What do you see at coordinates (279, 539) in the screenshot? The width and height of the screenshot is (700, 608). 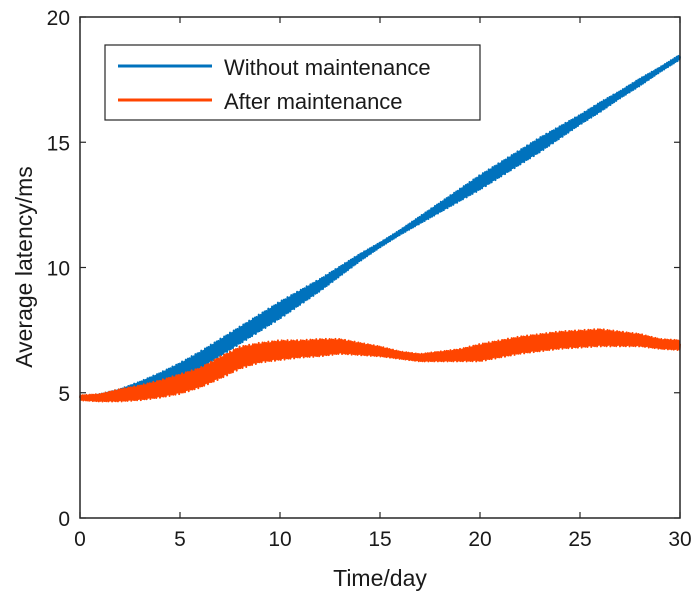 I see `x-tick-label: 10` at bounding box center [279, 539].